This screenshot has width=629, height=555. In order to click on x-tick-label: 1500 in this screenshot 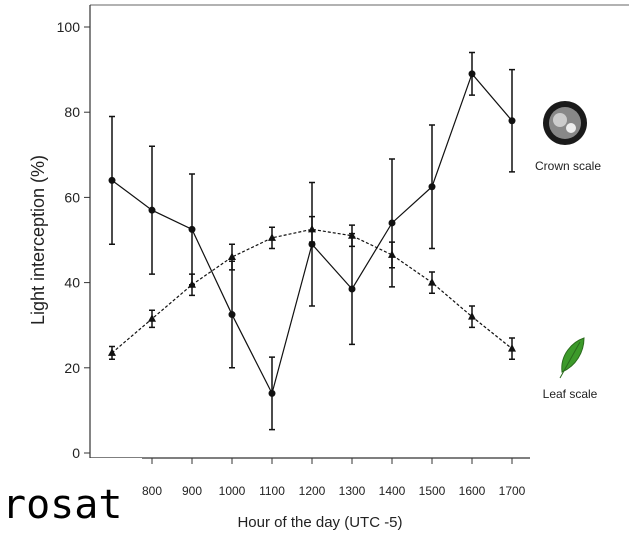, I will do `click(432, 491)`.